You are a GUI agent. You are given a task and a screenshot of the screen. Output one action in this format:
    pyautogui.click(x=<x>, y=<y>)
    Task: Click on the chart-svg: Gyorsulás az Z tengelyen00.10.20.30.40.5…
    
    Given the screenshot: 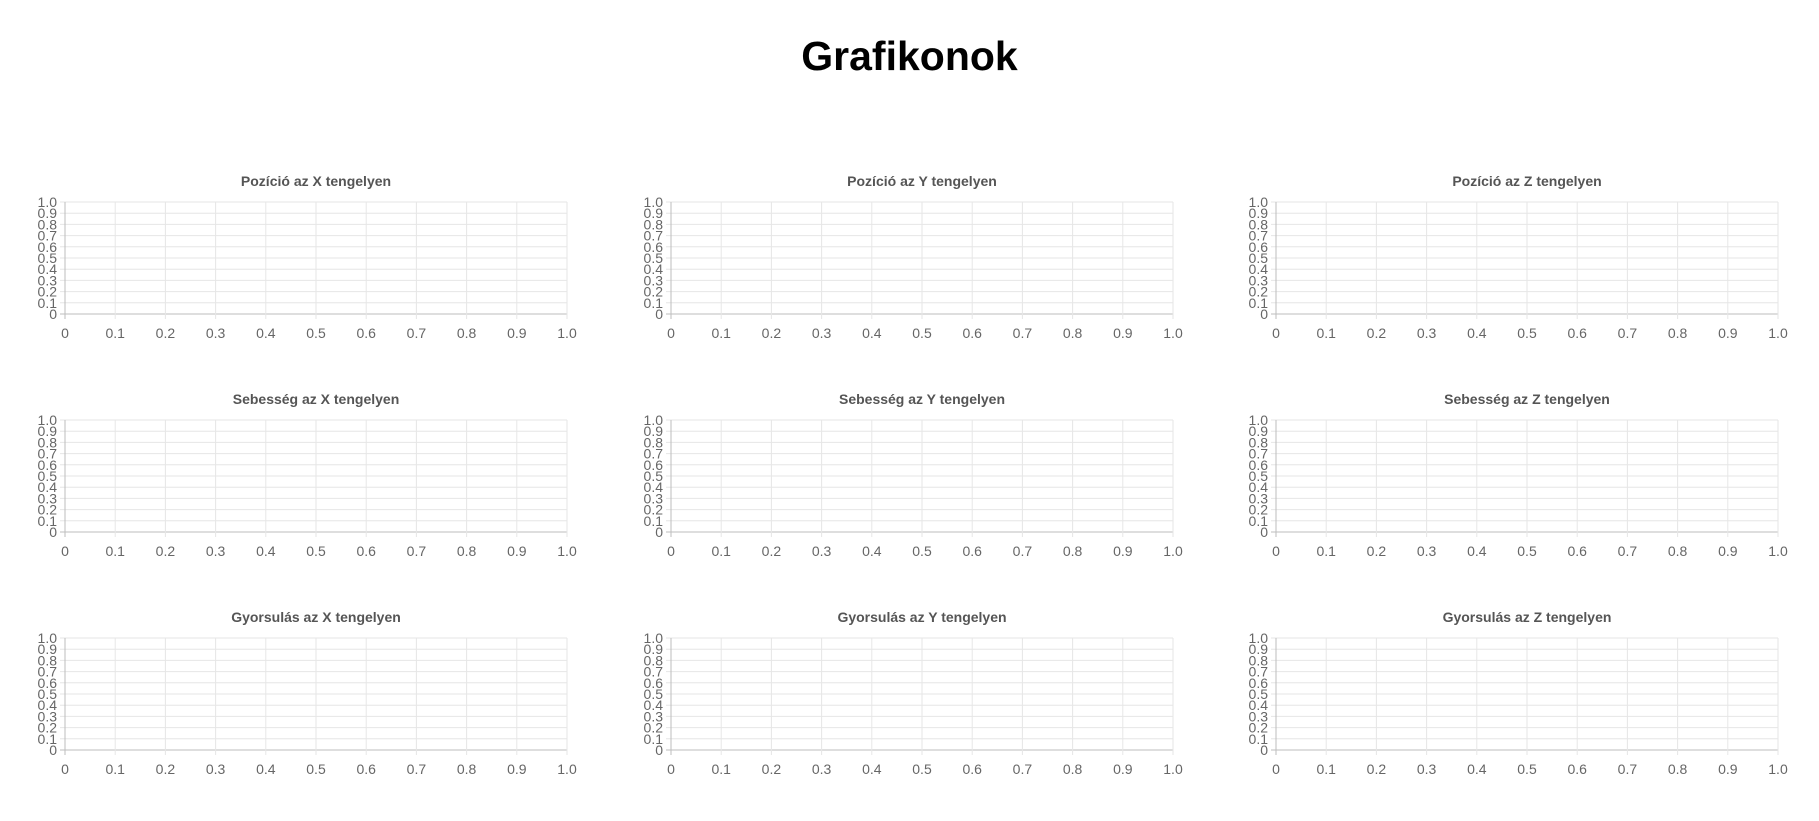 What is the action you would take?
    pyautogui.click(x=1518, y=693)
    